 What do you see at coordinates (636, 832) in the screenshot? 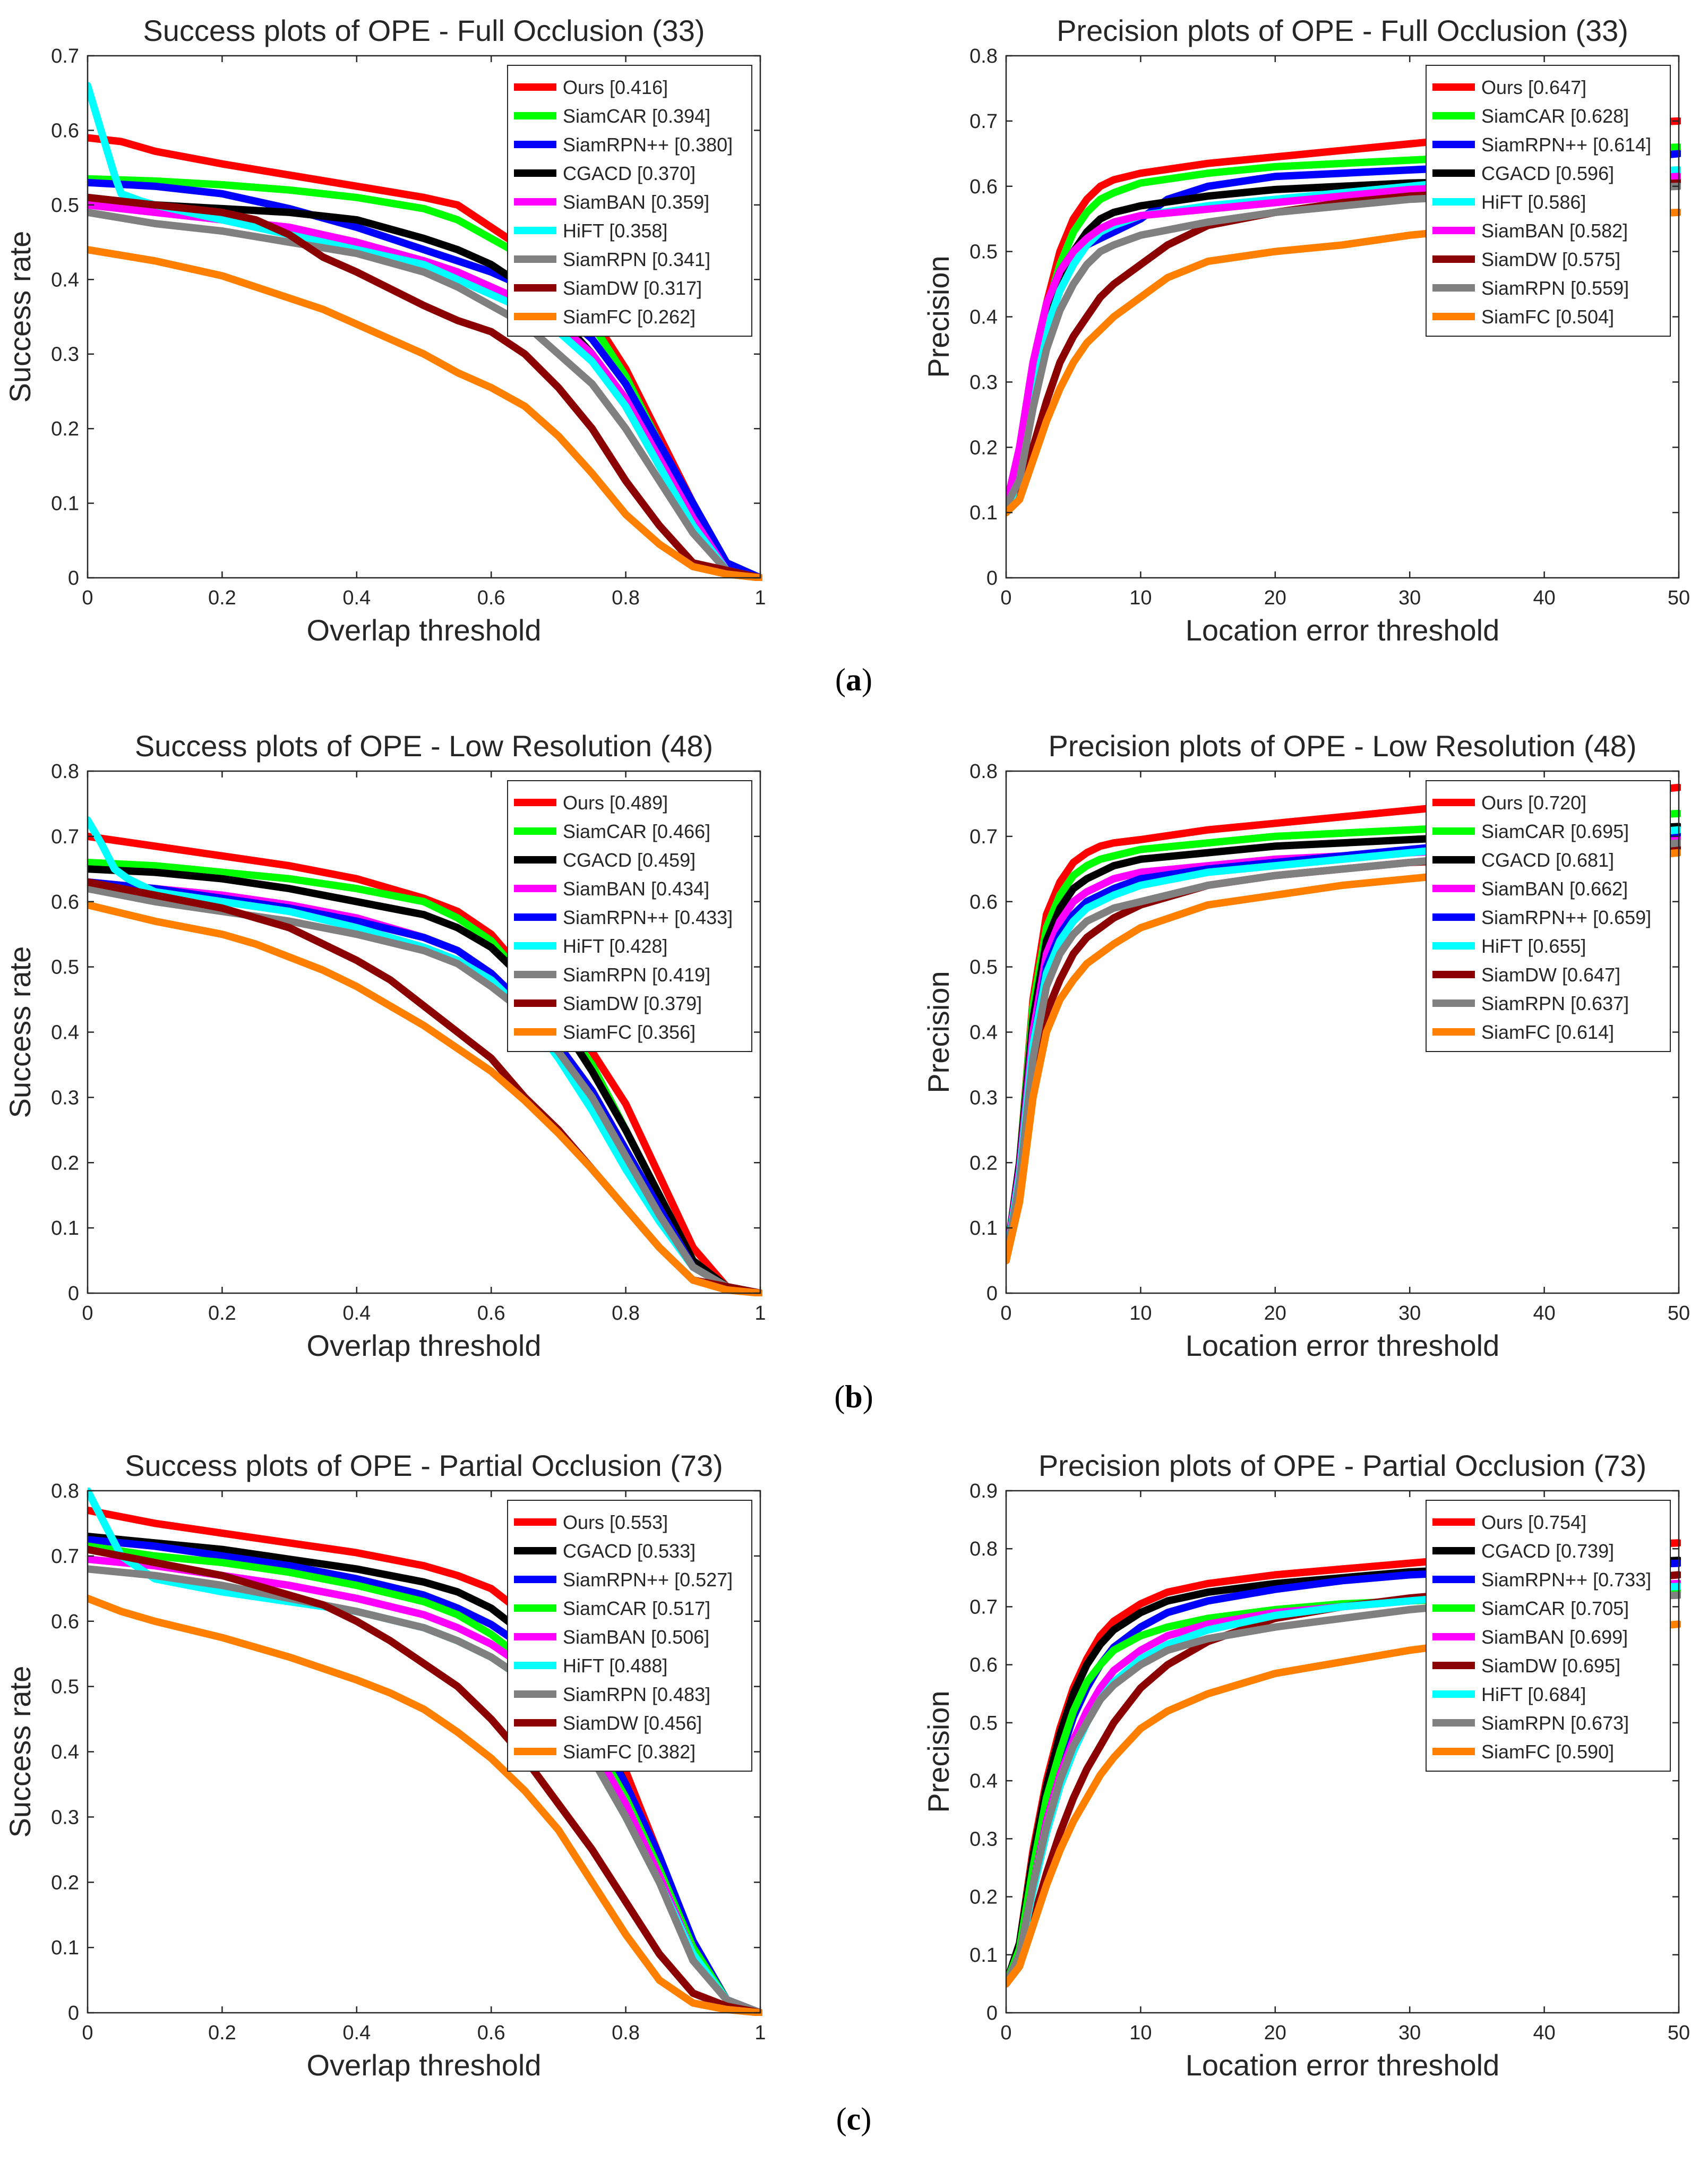
I see `legend-entry: SiamCAR [0.466]` at bounding box center [636, 832].